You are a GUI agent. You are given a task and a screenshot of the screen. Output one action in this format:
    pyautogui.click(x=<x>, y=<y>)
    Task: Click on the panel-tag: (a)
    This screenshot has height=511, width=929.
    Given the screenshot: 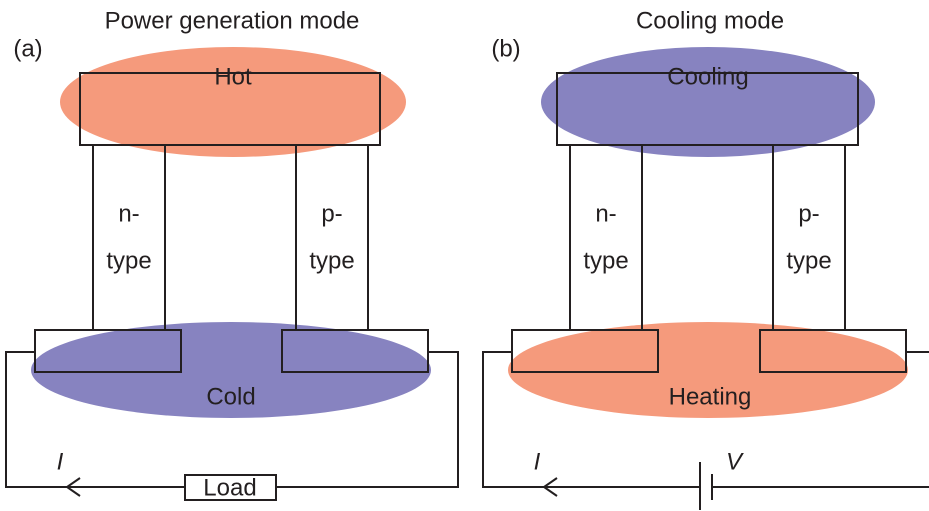 What is the action you would take?
    pyautogui.click(x=27, y=48)
    